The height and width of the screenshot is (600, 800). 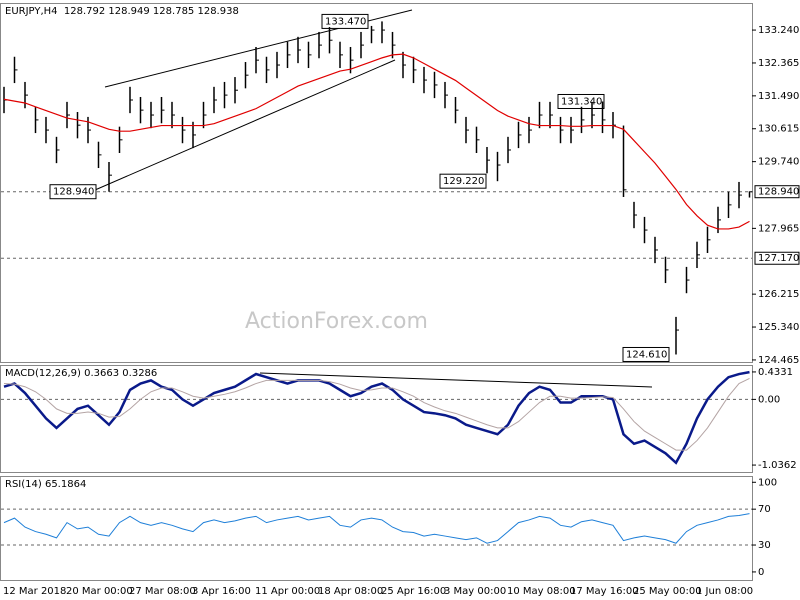 I want to click on y-tick-label: 100, so click(x=767, y=482).